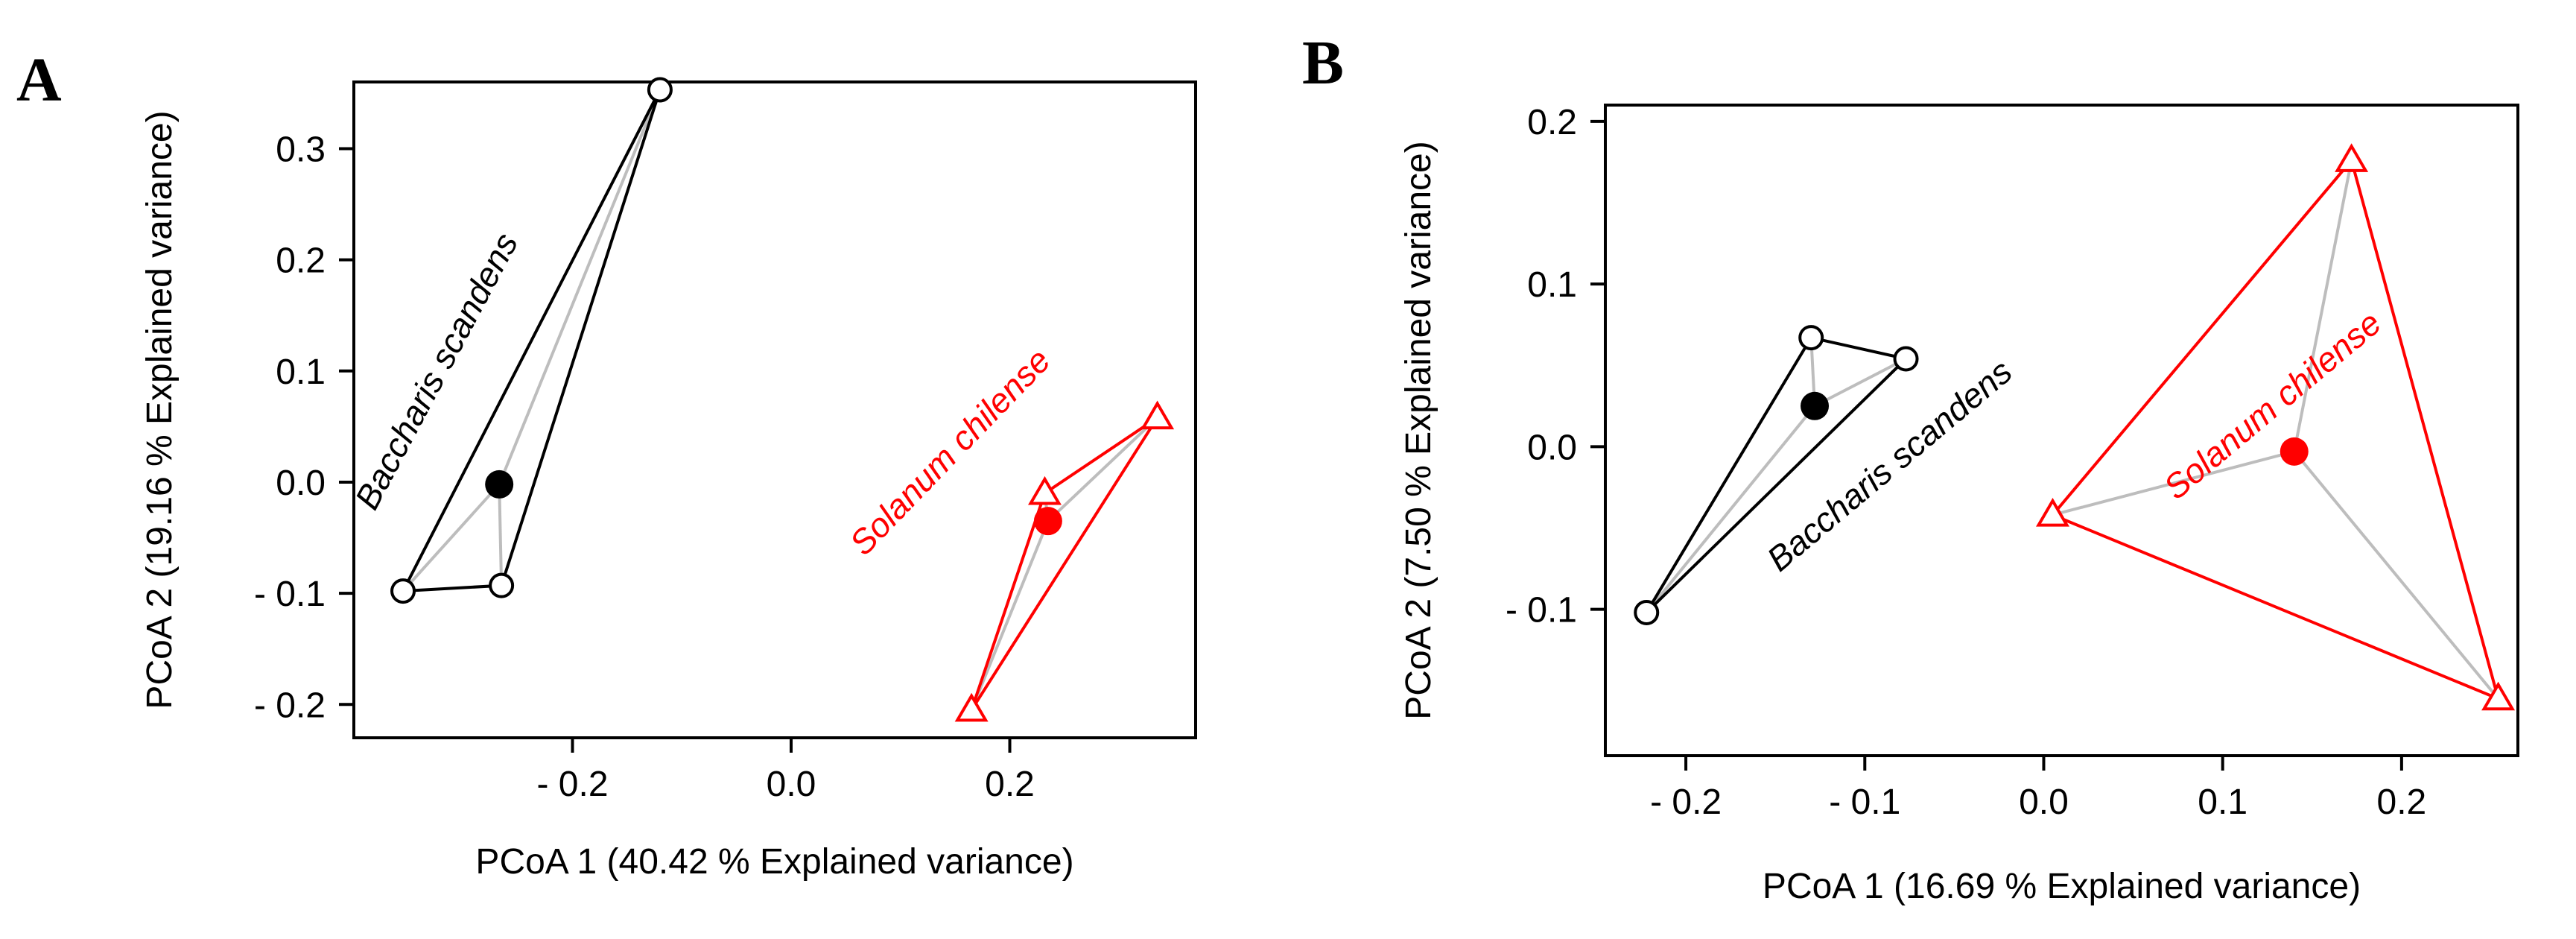  Describe the element at coordinates (1323, 63) in the screenshot. I see `panel-label: B` at that location.